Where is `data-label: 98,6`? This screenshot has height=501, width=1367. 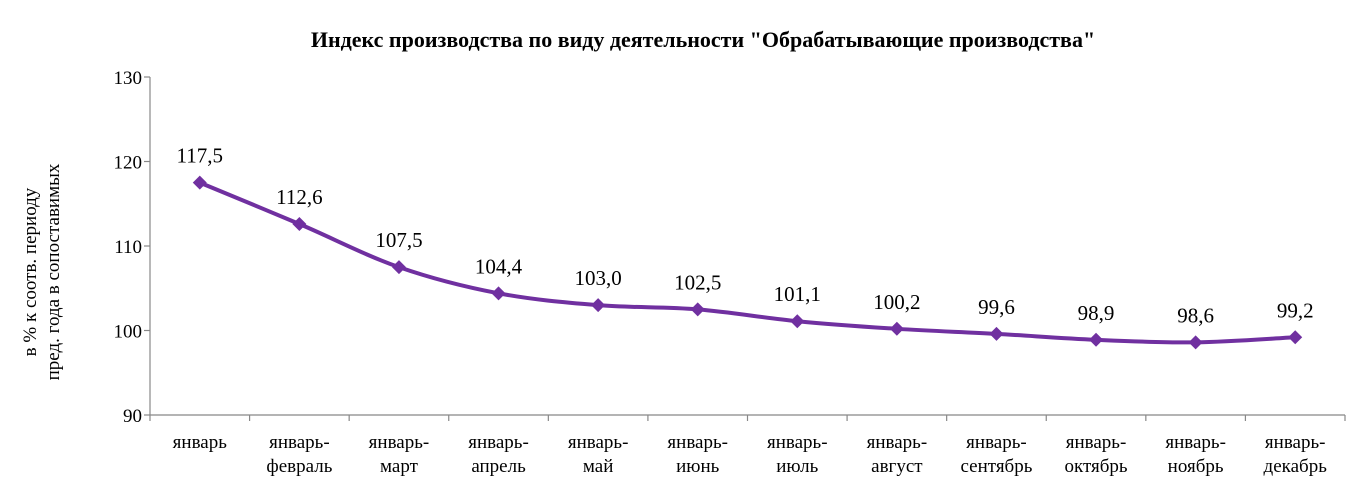
data-label: 98,6 is located at coordinates (1195, 315).